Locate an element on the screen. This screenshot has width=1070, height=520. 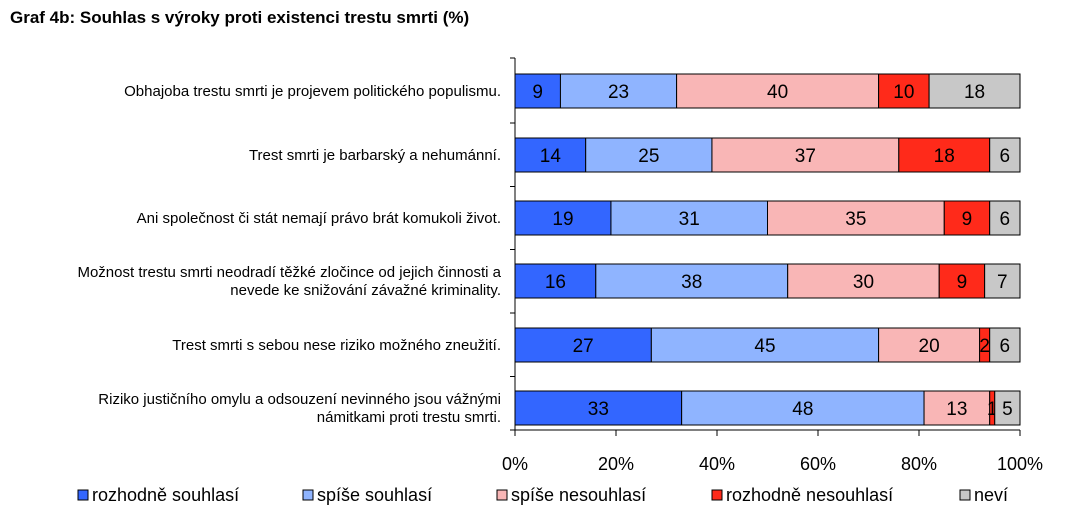
data-label: 30 is located at coordinates (863, 282).